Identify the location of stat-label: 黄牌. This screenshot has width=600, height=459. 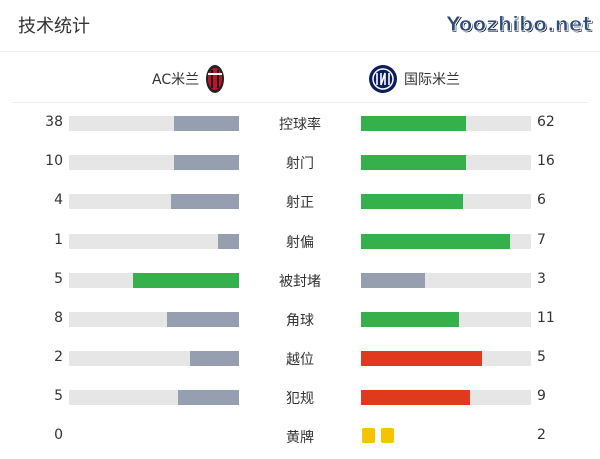
(300, 438).